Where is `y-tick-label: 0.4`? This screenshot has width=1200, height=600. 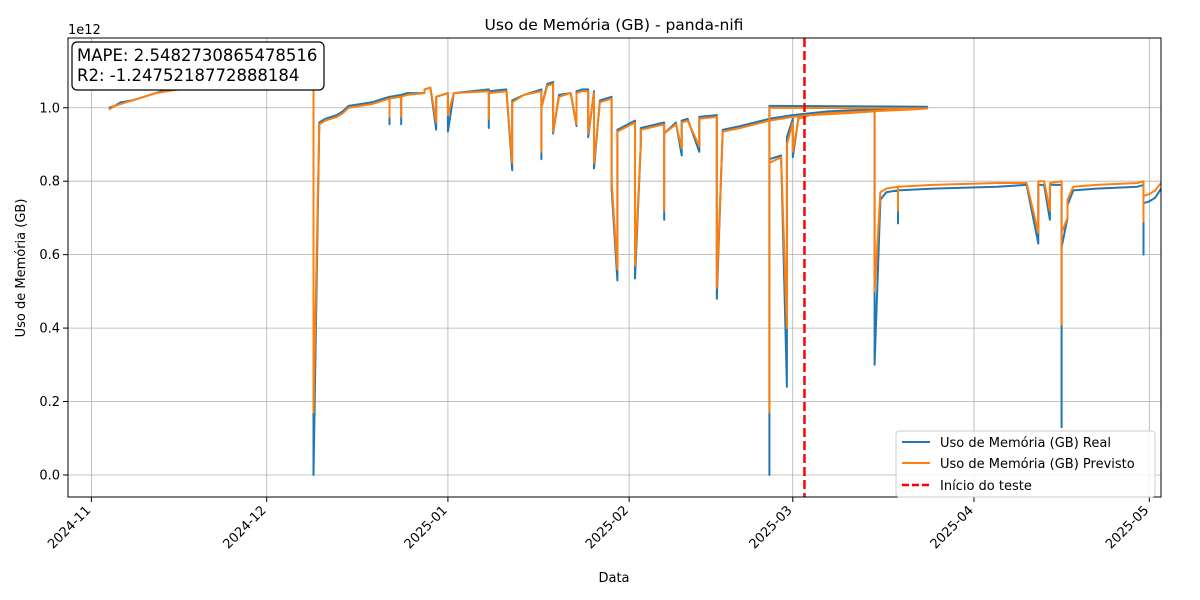
y-tick-label: 0.4 is located at coordinates (49, 329).